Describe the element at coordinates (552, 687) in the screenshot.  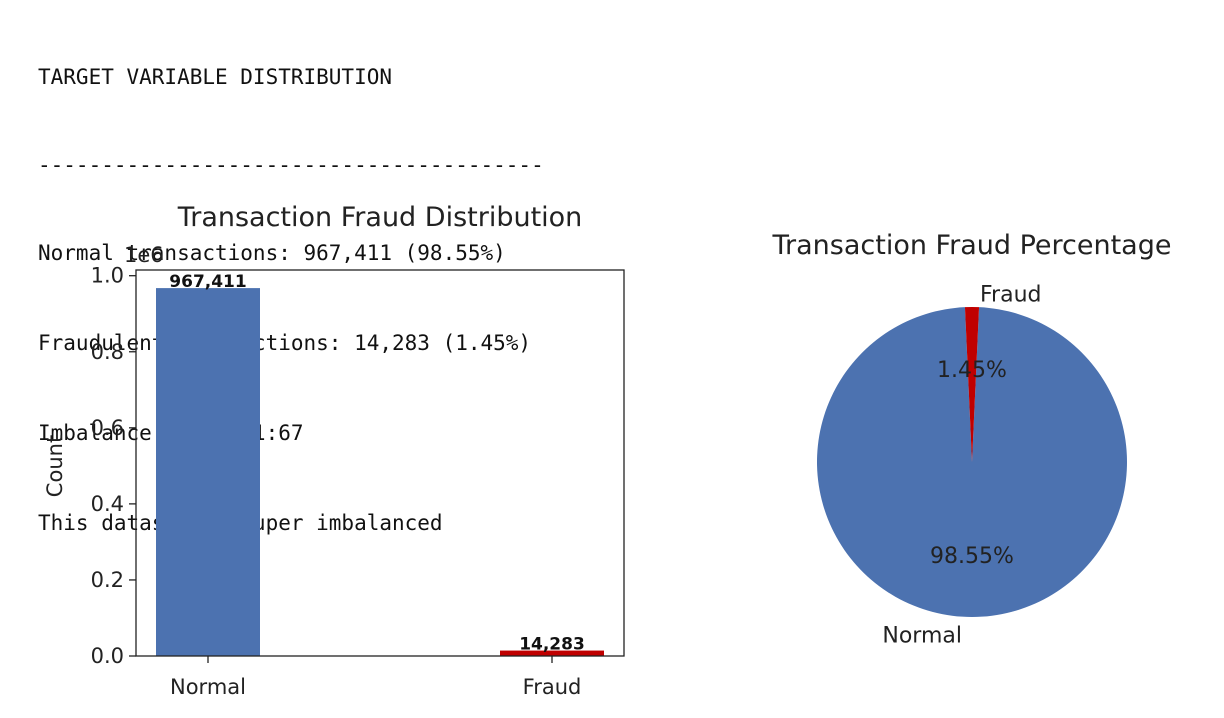
I see `x-tick-label: Fraud` at that location.